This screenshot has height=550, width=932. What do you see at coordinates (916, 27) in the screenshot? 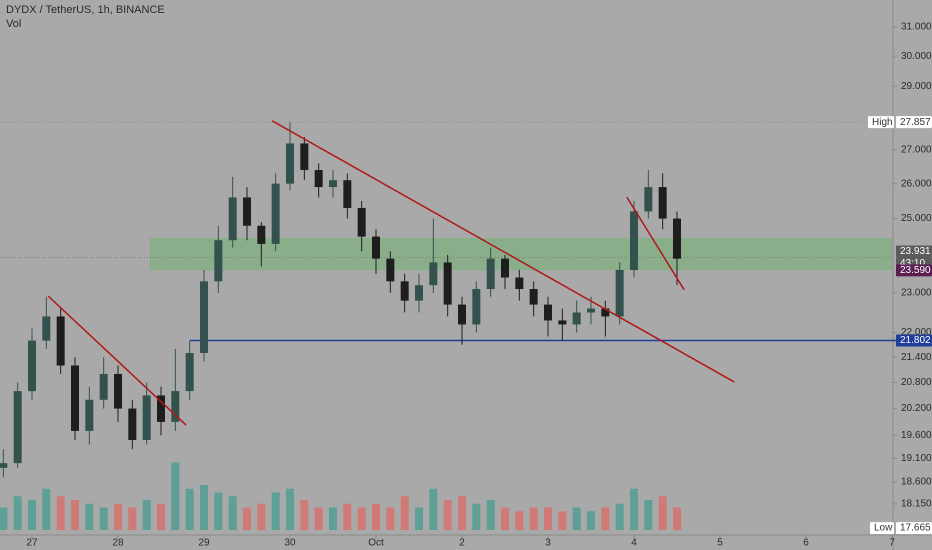
I see `y-tick-label: 31.000` at bounding box center [916, 27].